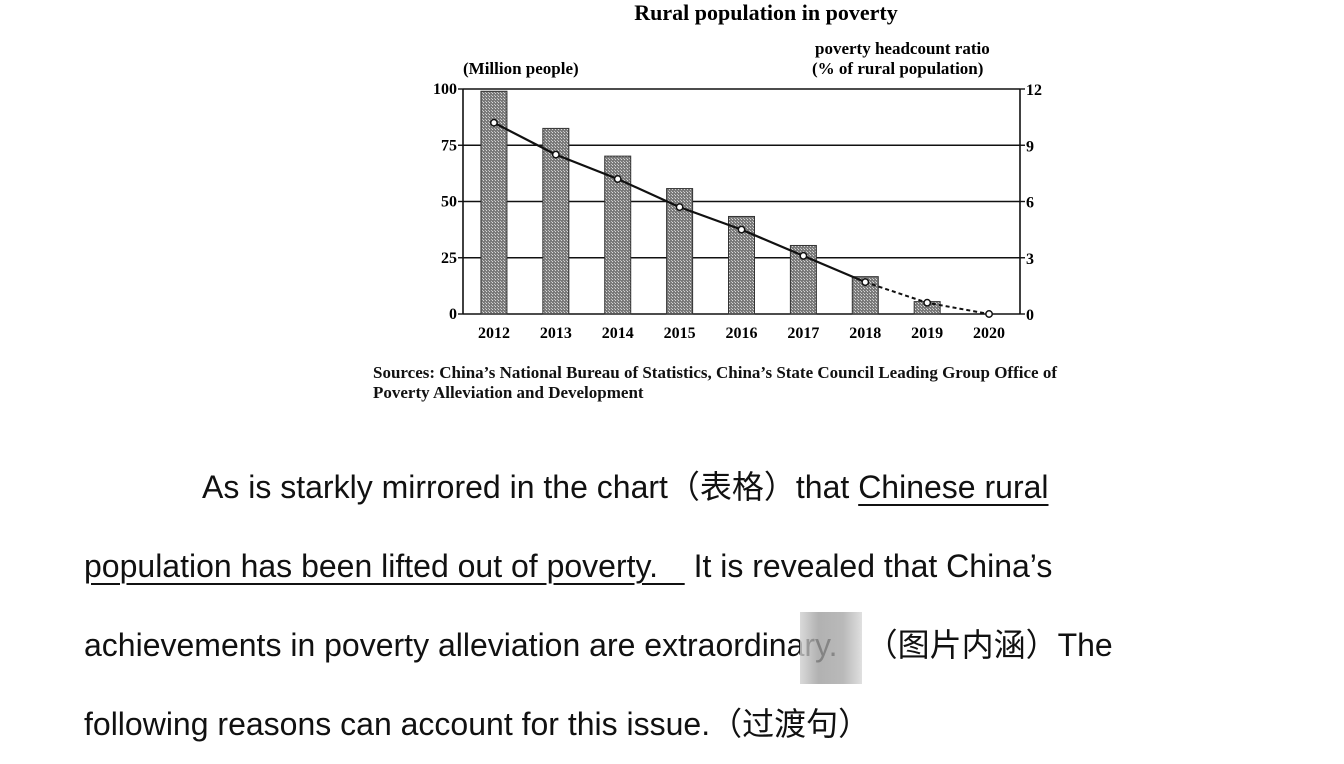 The height and width of the screenshot is (764, 1344). I want to click on chart-title: Rural population in poverty, so click(765, 12).